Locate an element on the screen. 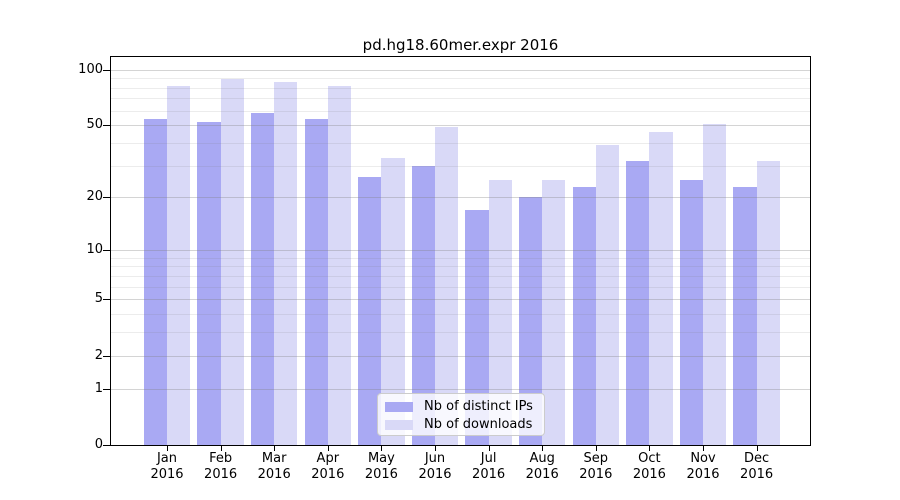  x-tick-nov is located at coordinates (703, 448).